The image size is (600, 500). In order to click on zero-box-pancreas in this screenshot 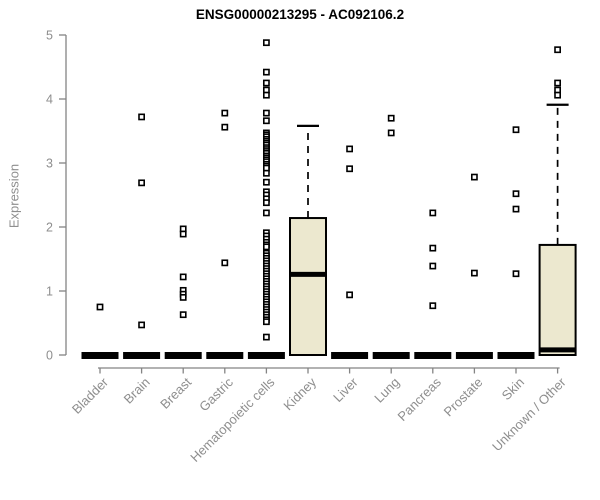, I will do `click(433, 355)`.